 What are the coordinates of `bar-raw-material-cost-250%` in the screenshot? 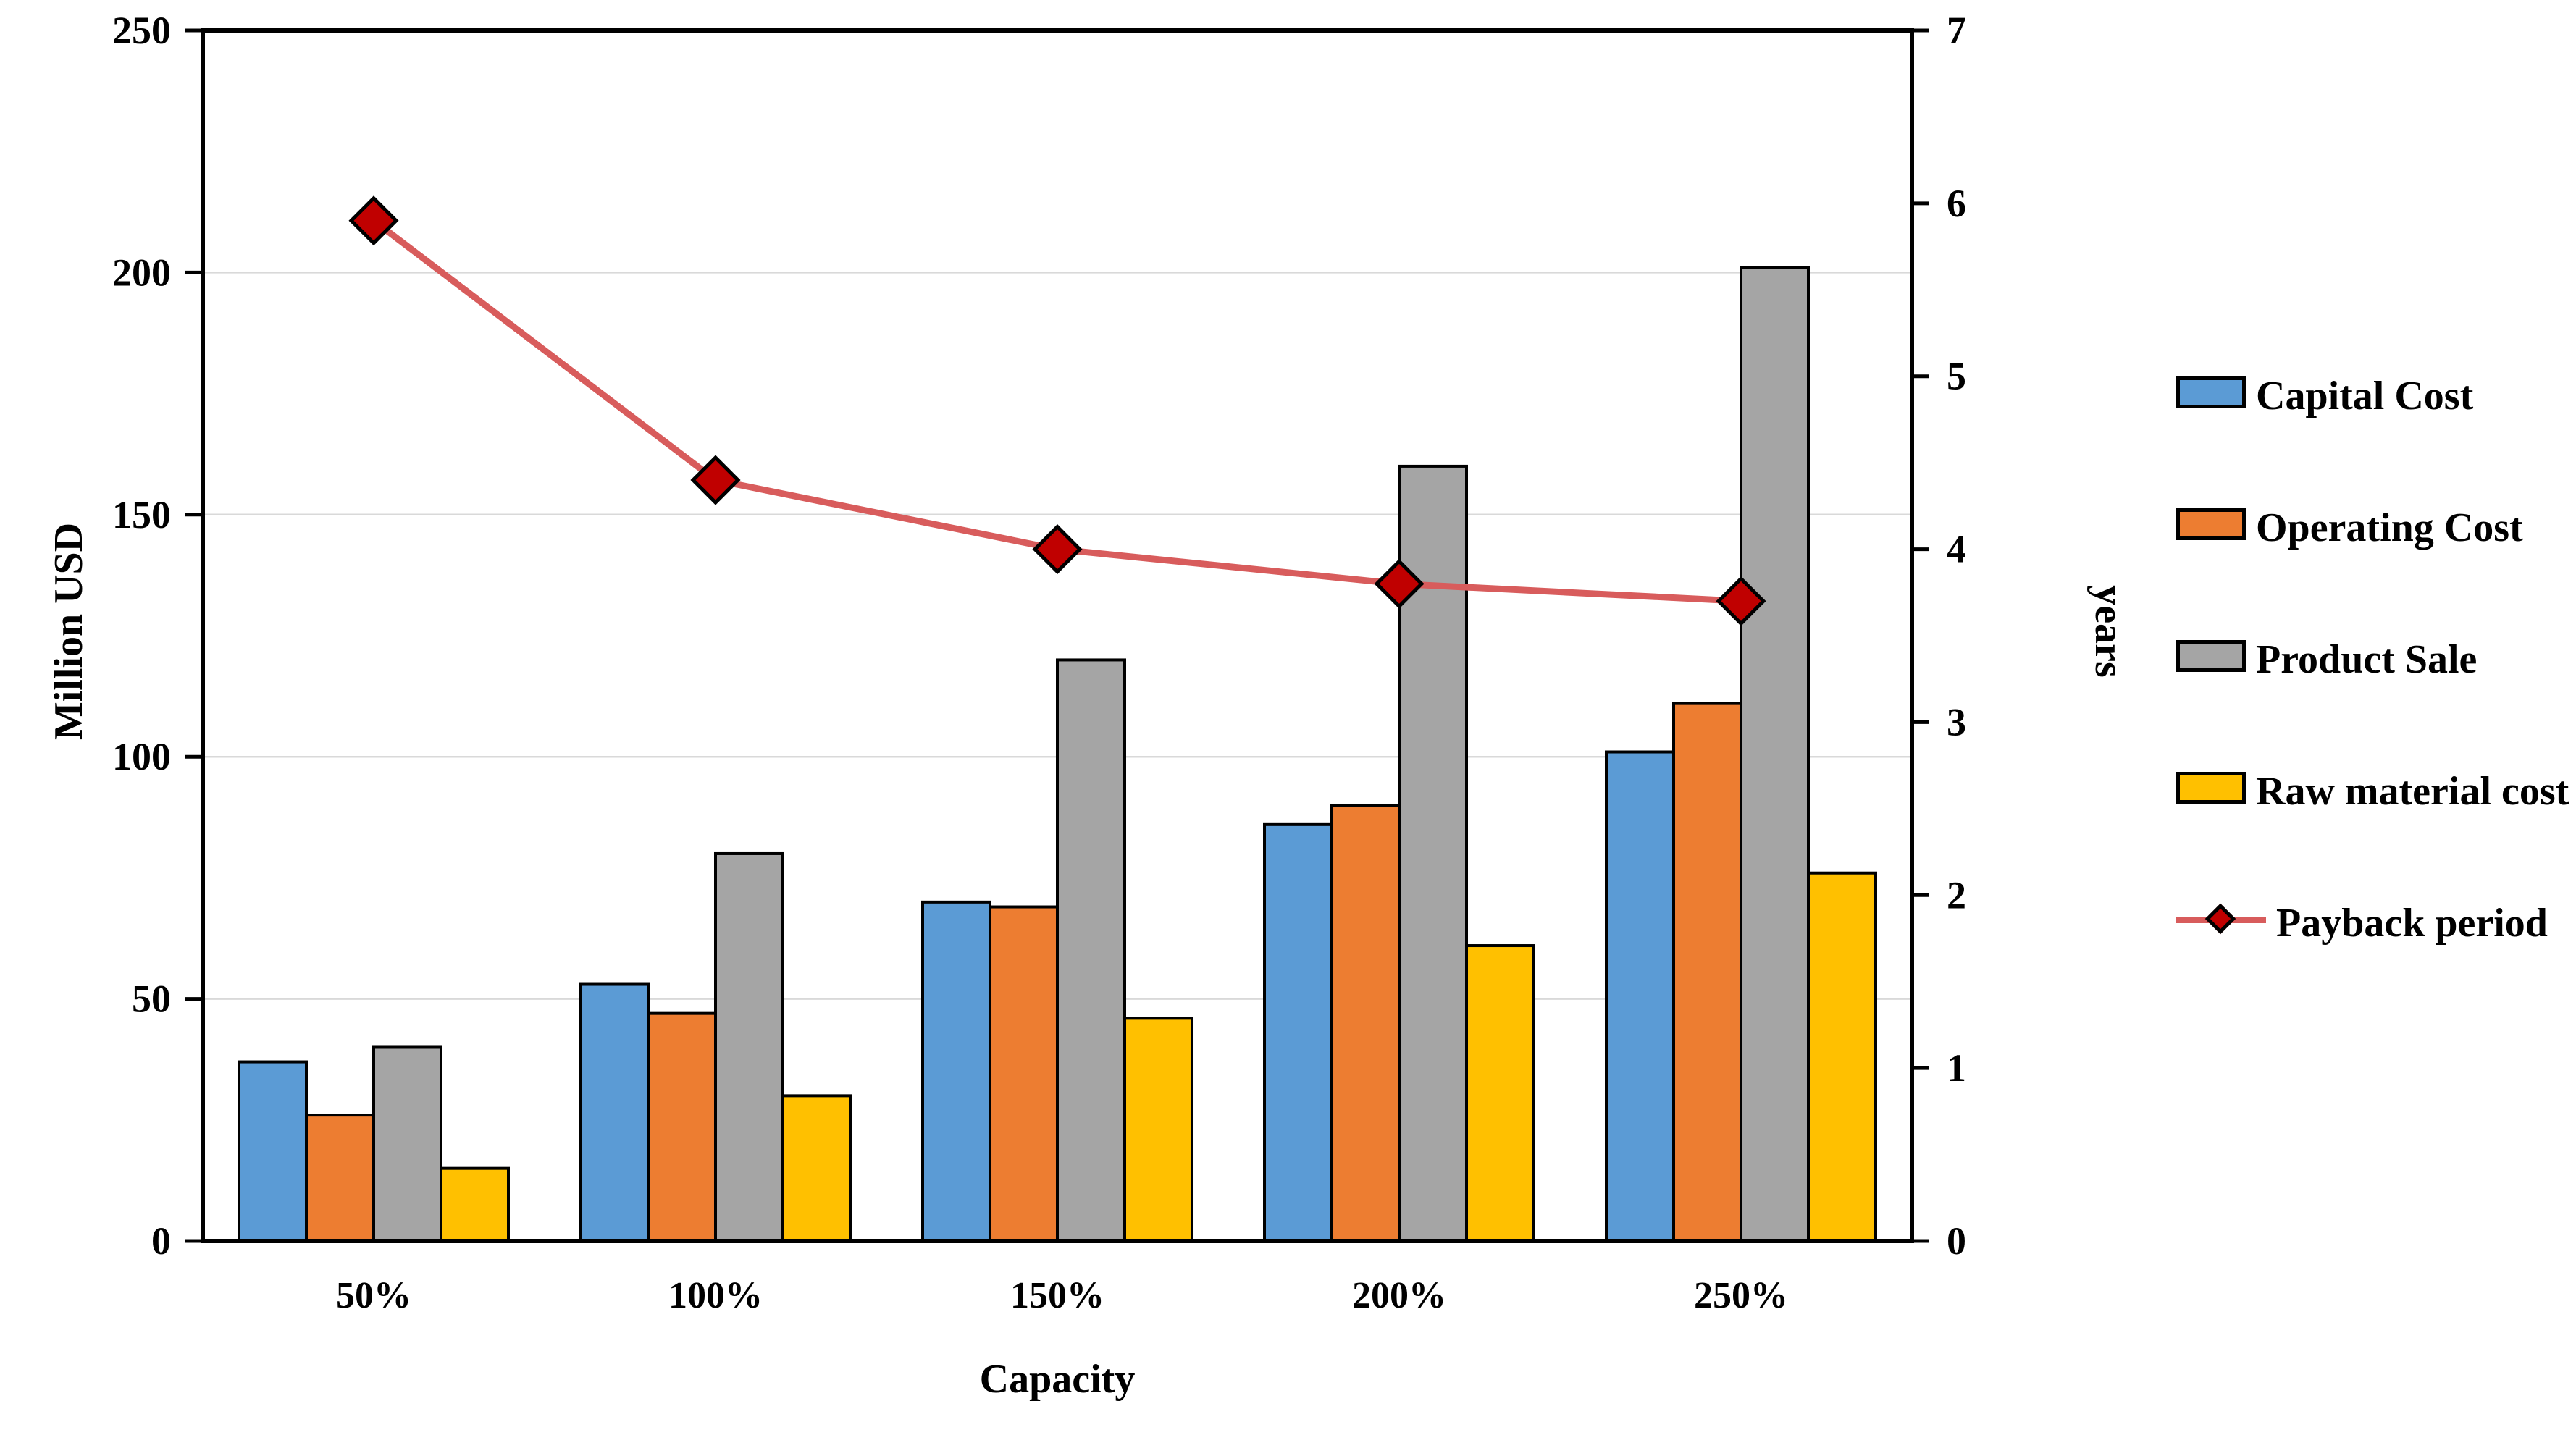 It's located at (1842, 1057).